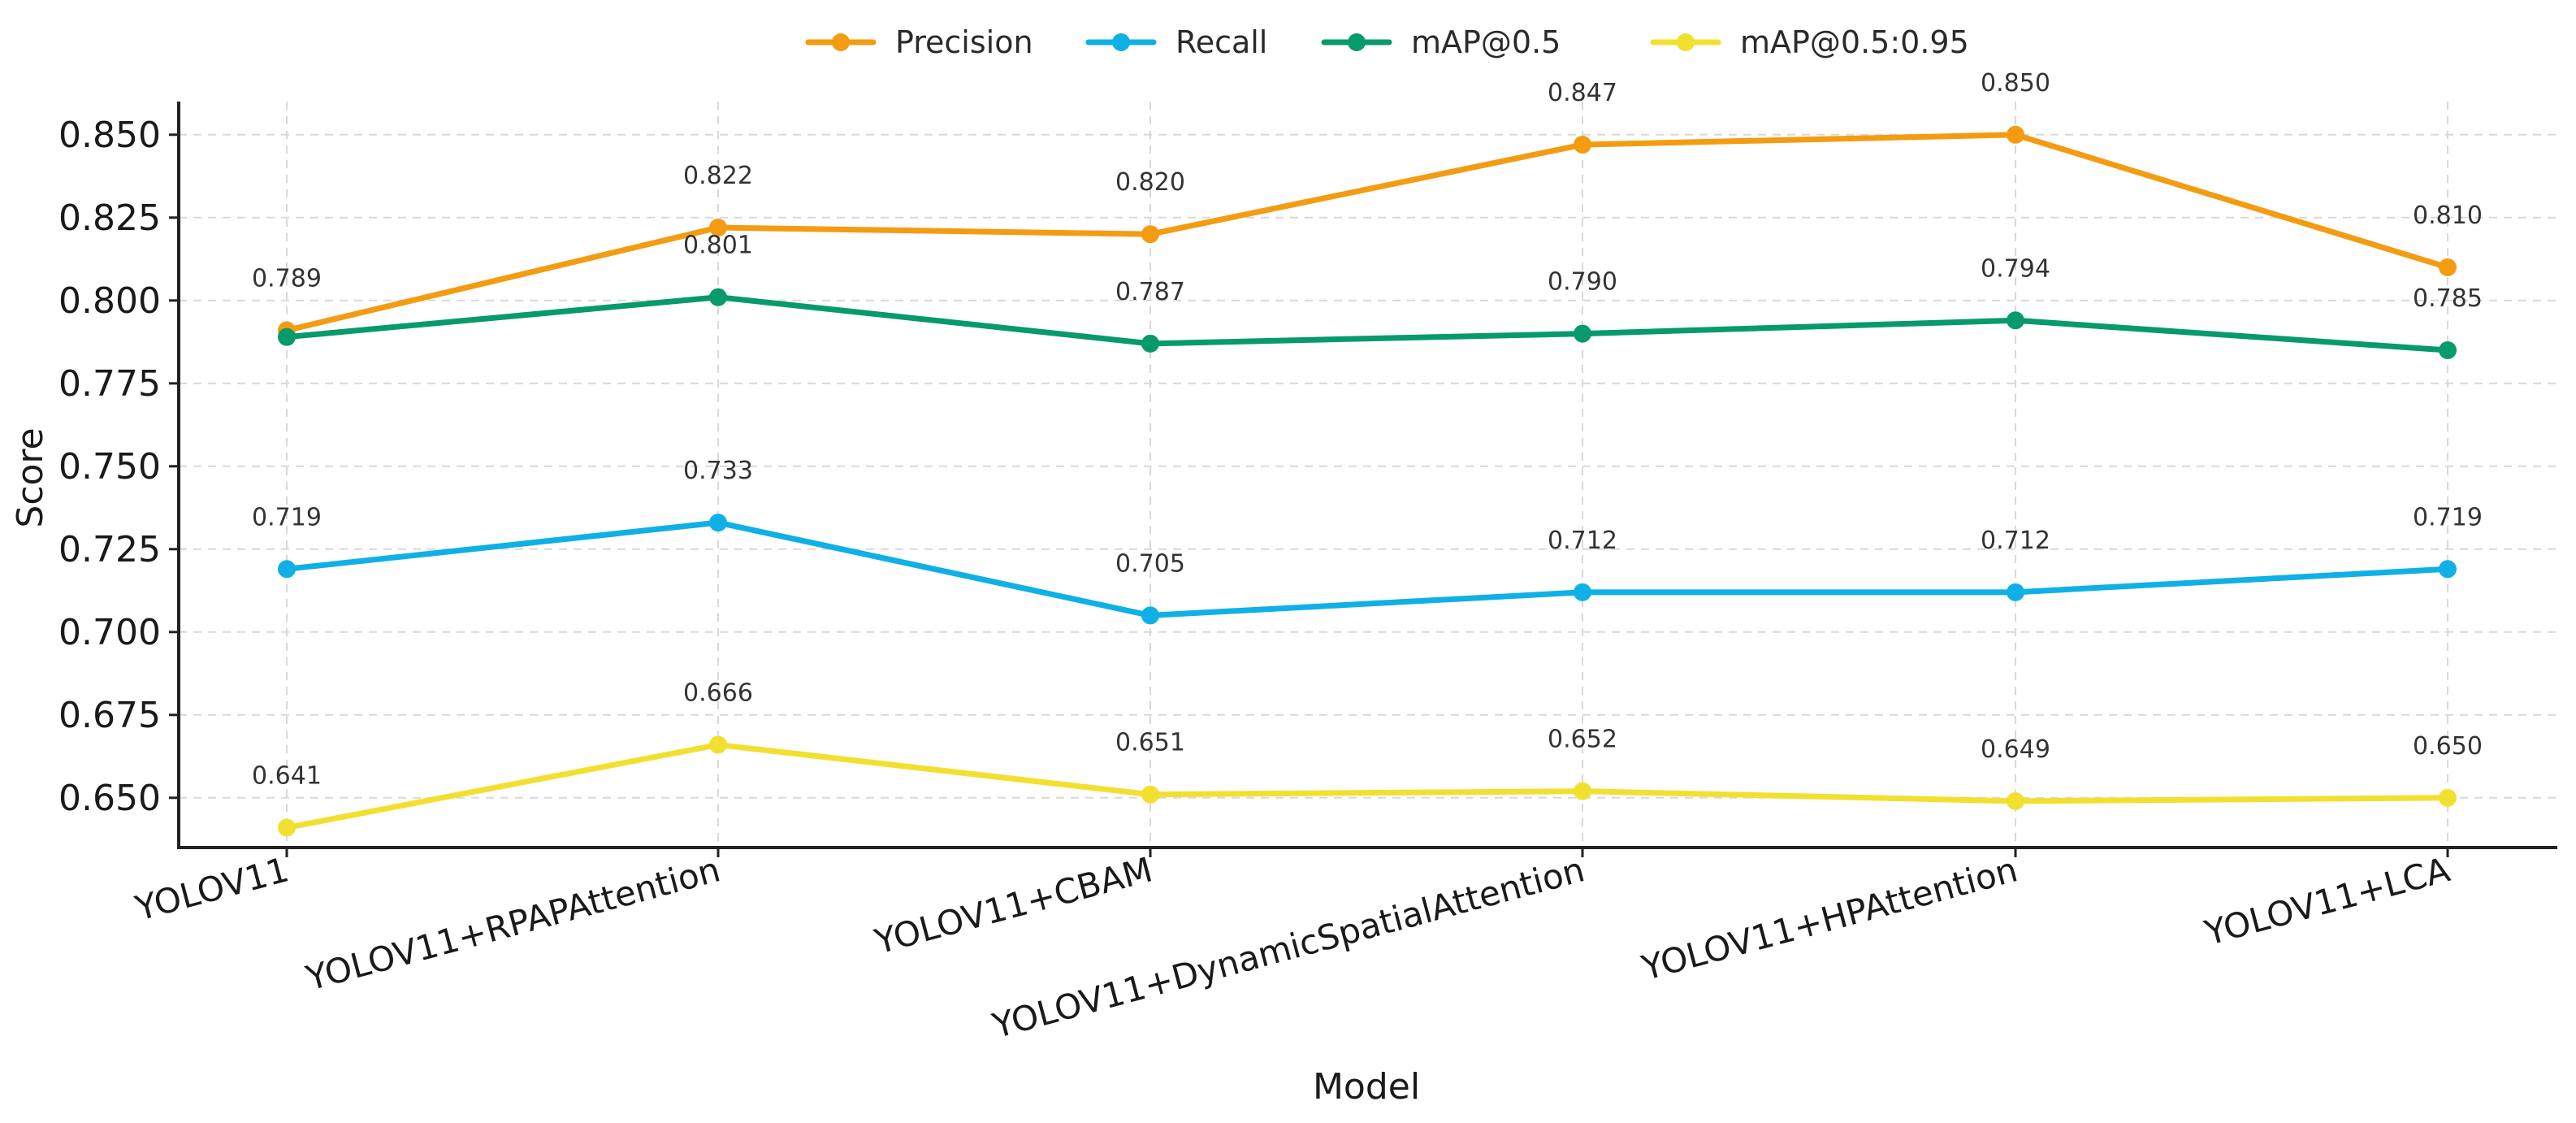  What do you see at coordinates (1829, 918) in the screenshot?
I see `x-tick-label-yolov11-hpattention: YOLOV11+HPAttention` at bounding box center [1829, 918].